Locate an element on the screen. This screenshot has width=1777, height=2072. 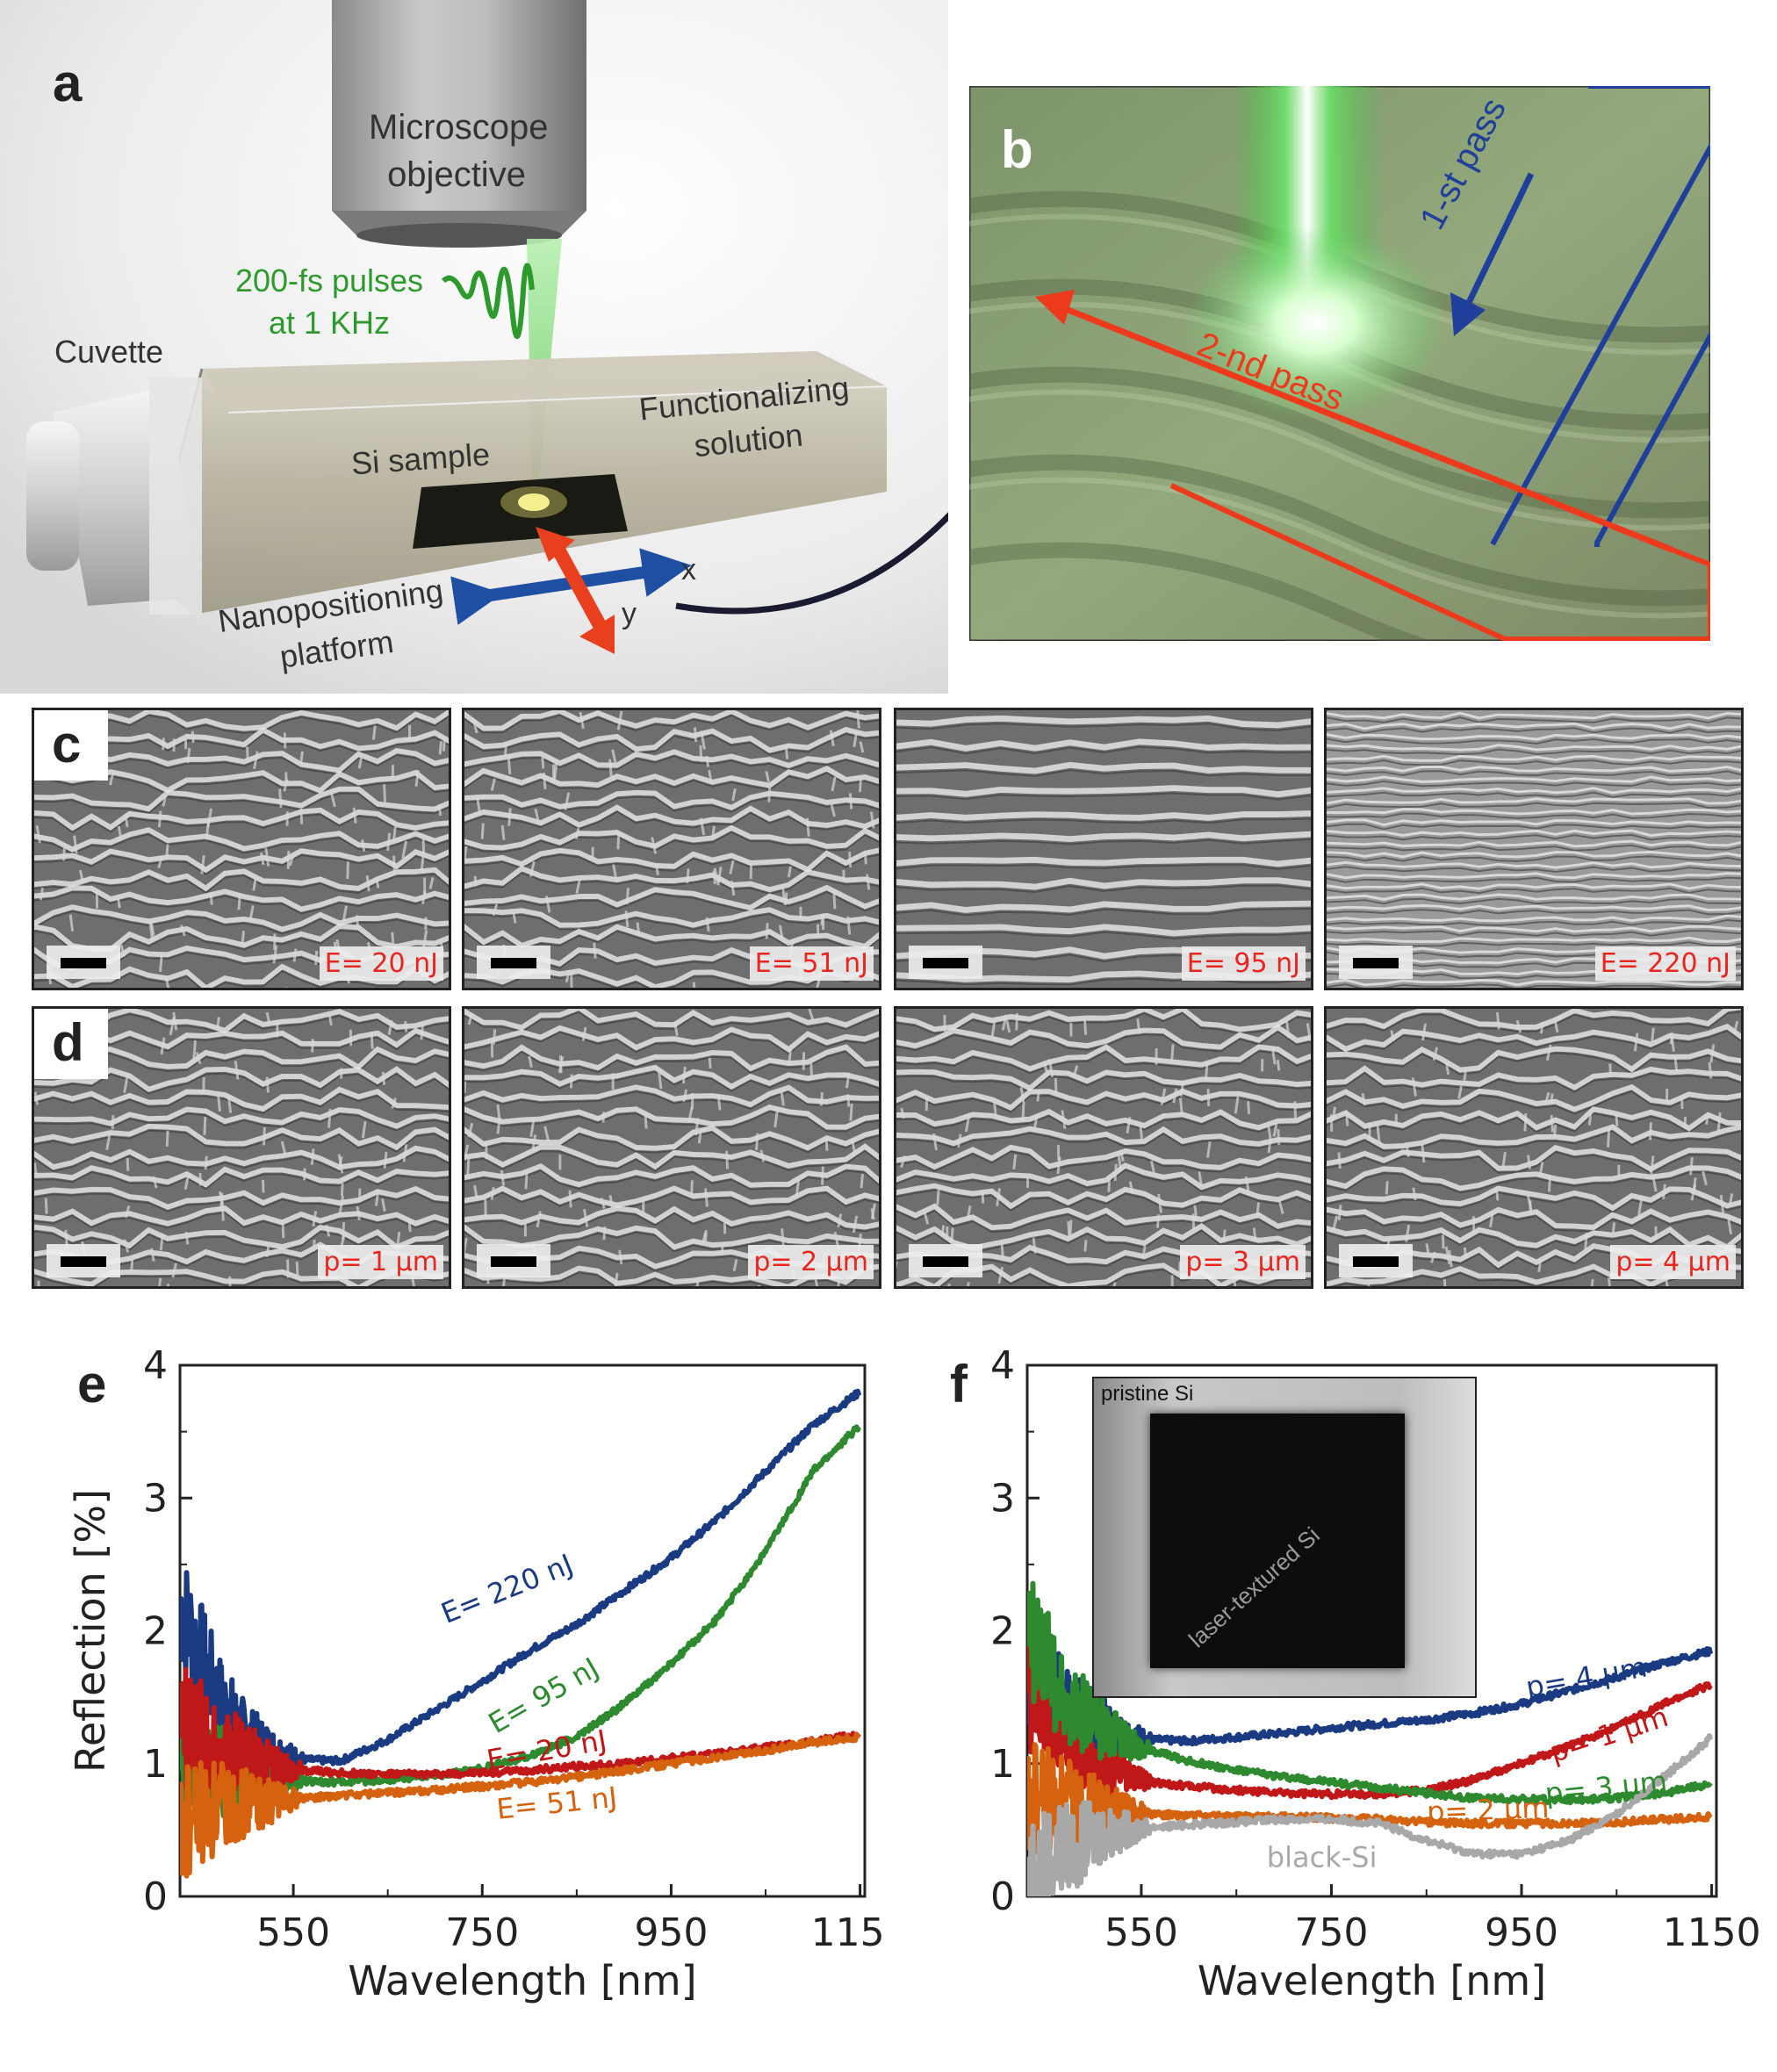
objective-label: Microscope objective is located at coordinates (459, 151).